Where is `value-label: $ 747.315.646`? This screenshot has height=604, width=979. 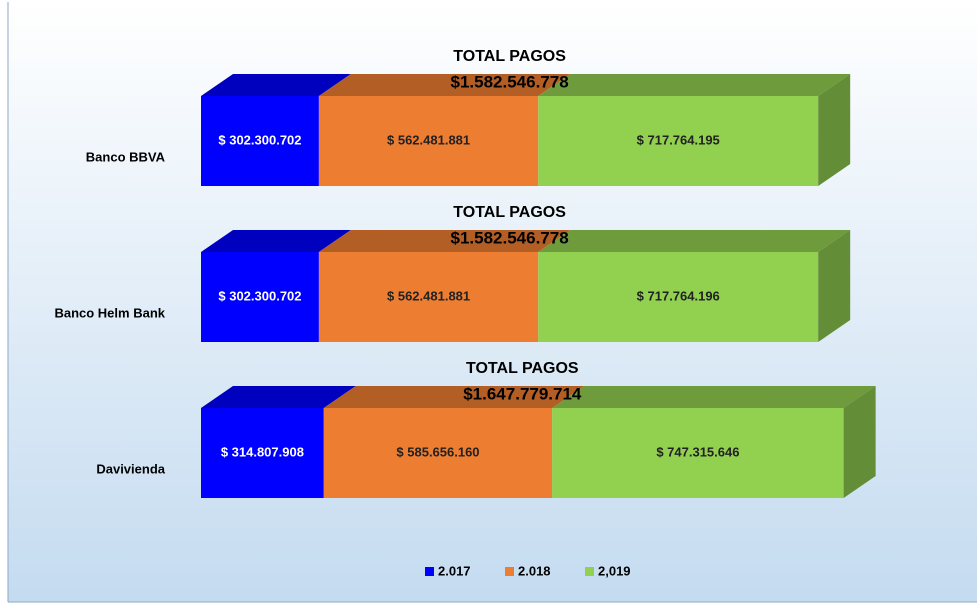 value-label: $ 747.315.646 is located at coordinates (697, 451).